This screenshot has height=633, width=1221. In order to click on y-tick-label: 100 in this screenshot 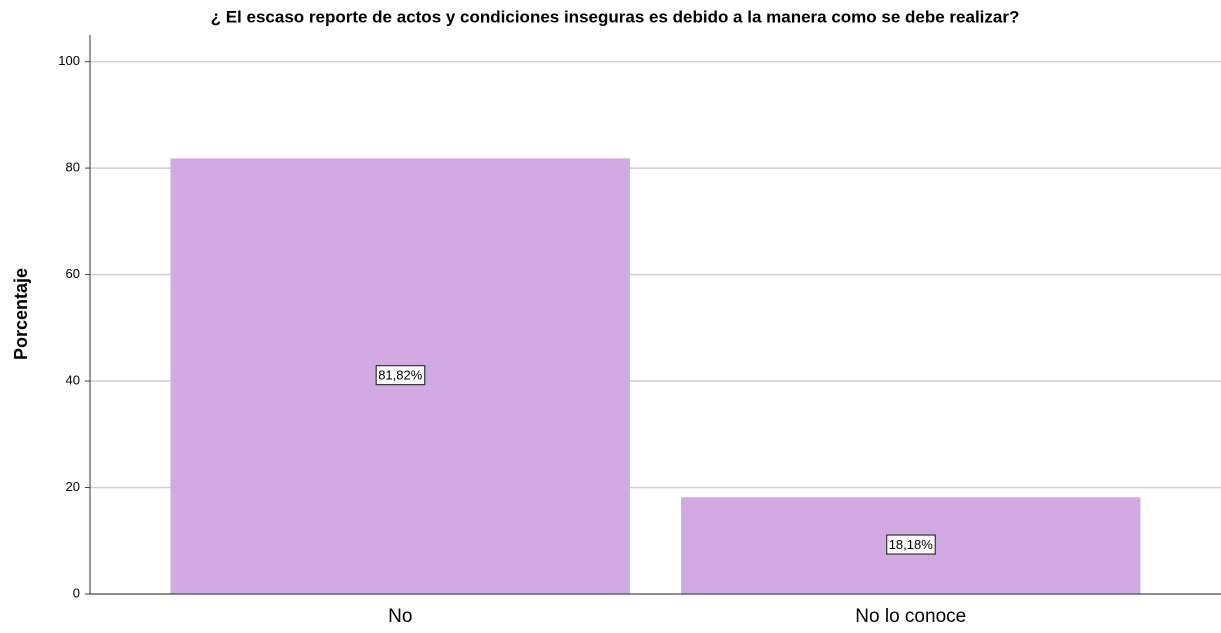, I will do `click(69, 60)`.